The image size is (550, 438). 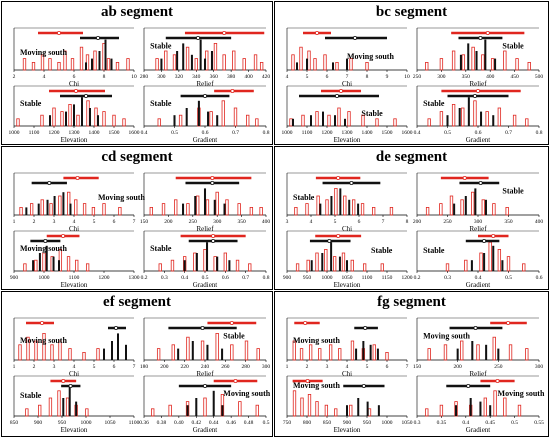 What do you see at coordinates (411, 302) in the screenshot?
I see `panel-title: fg segment` at bounding box center [411, 302].